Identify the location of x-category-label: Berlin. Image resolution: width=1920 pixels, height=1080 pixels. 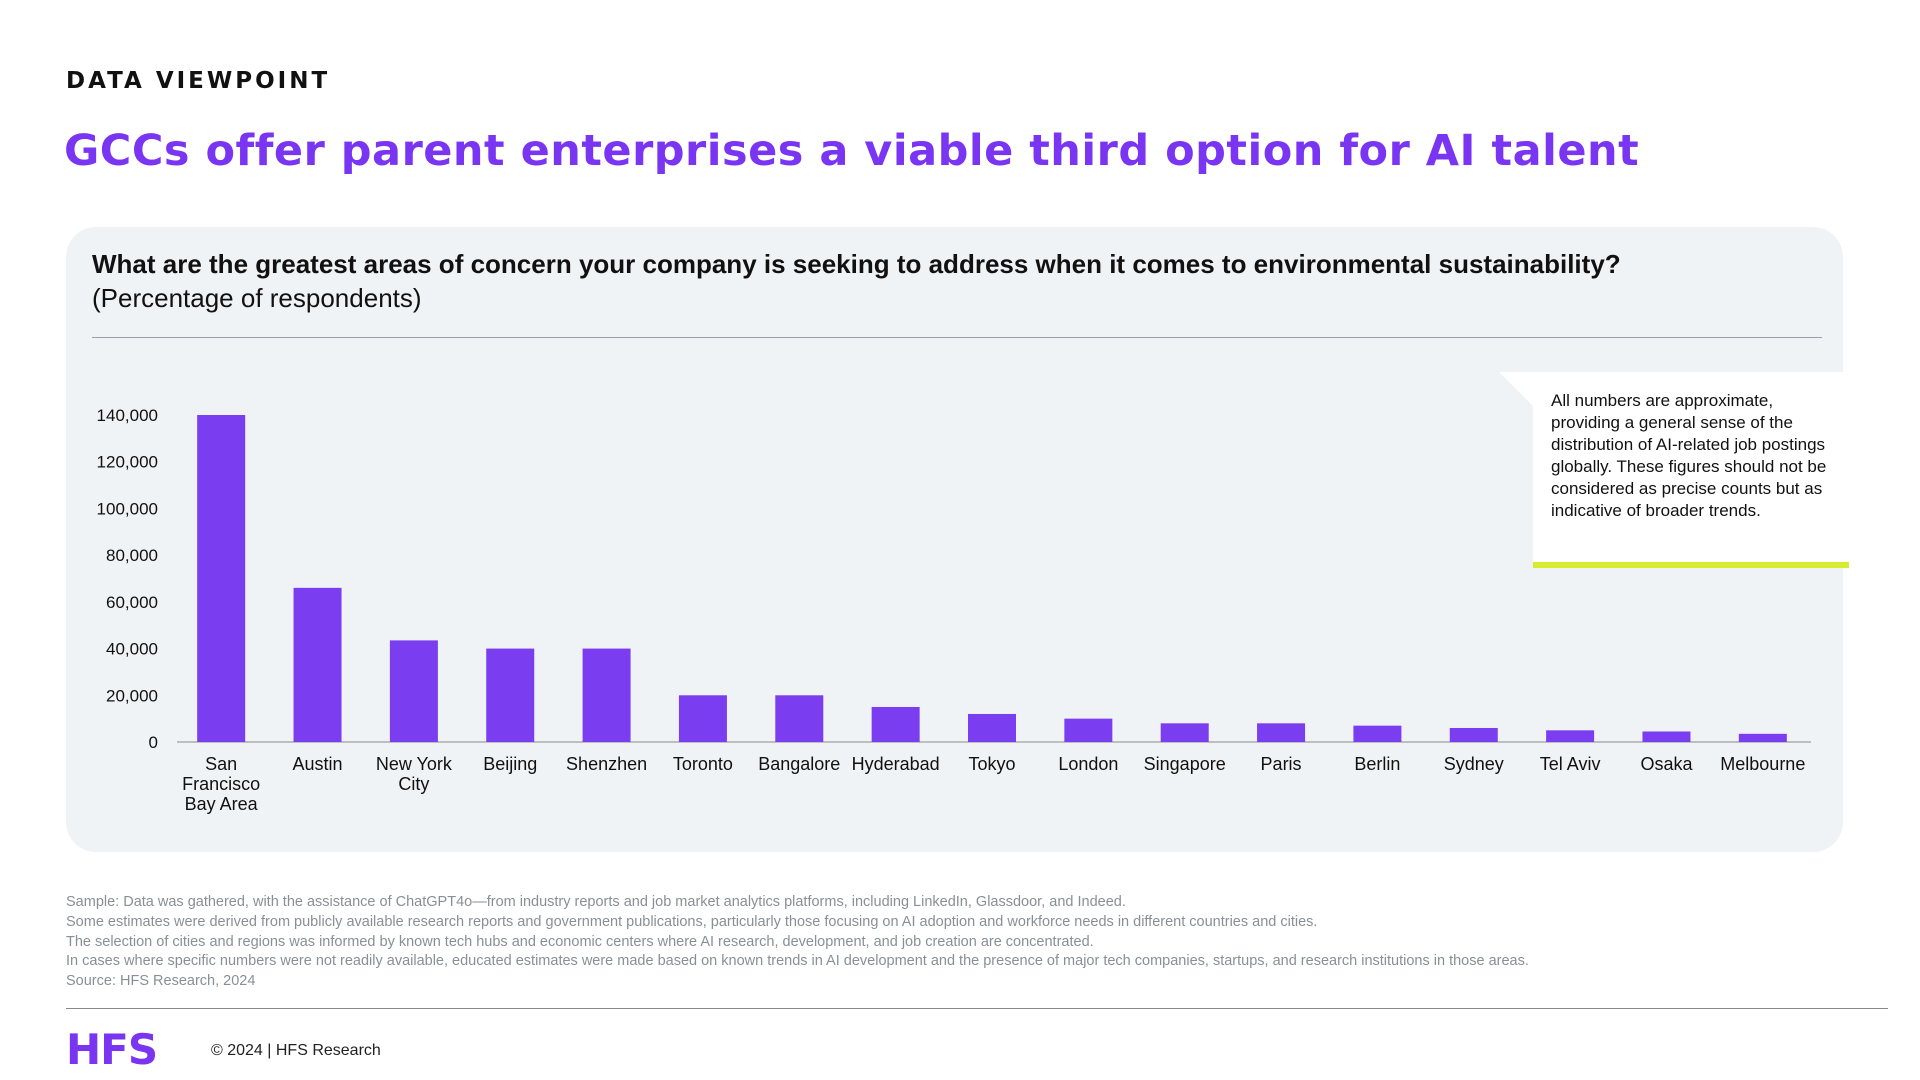
(1377, 764).